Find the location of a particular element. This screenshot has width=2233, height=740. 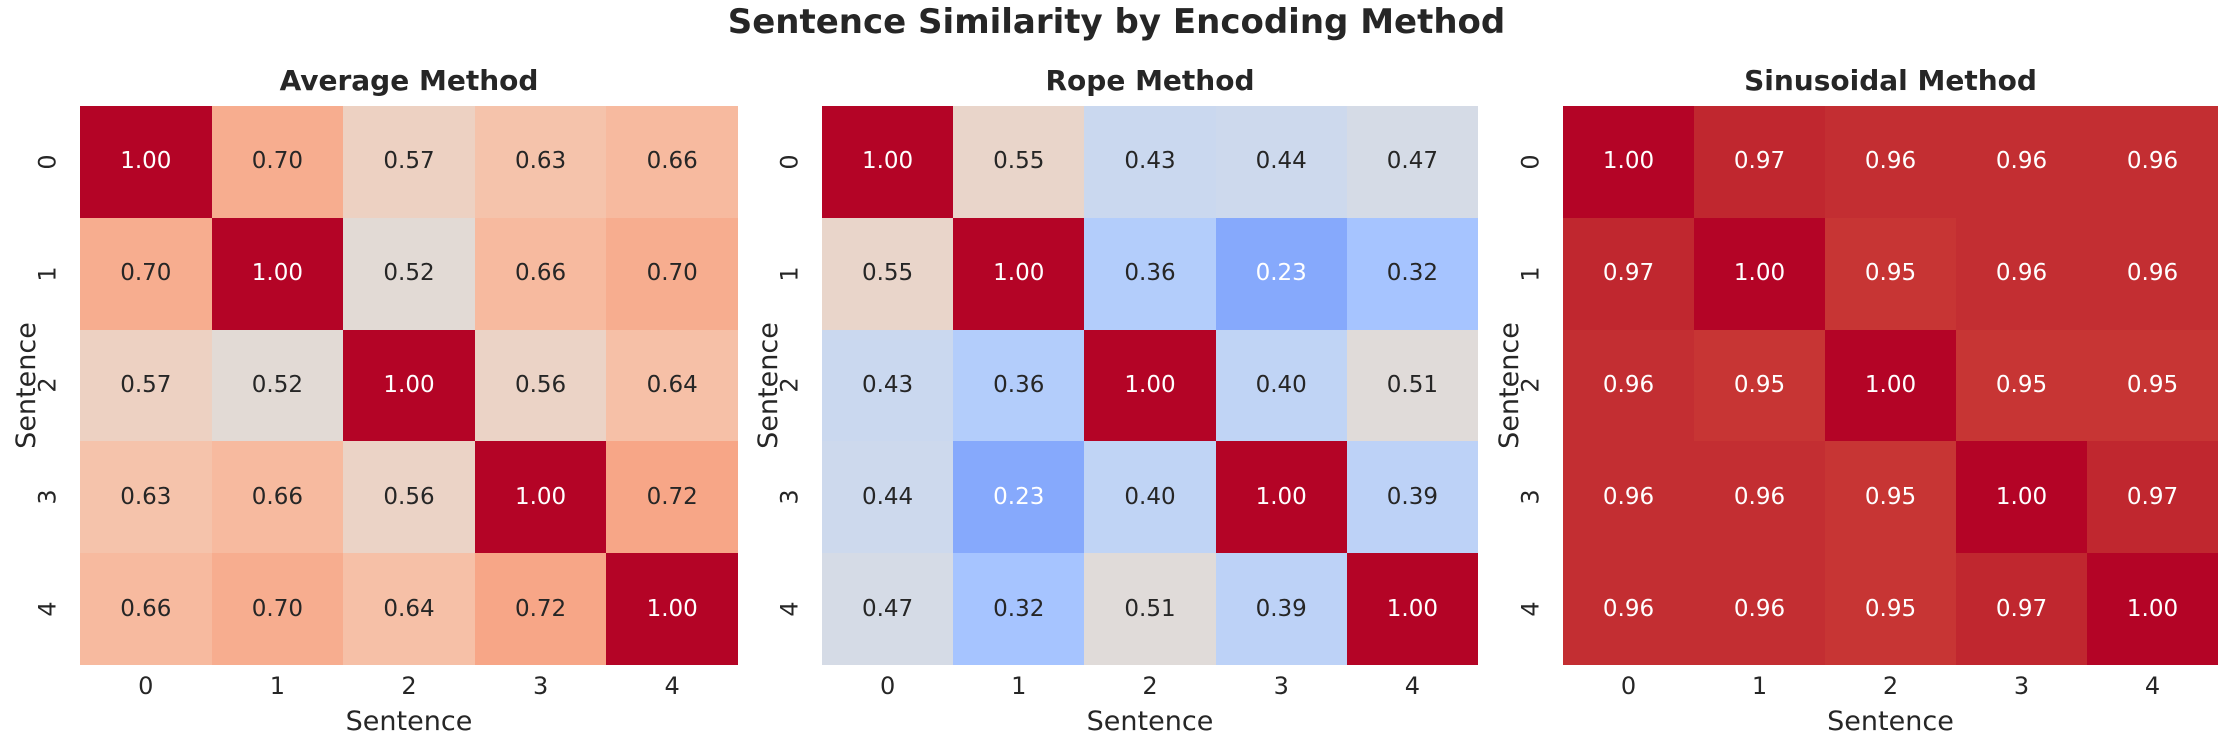

heatmap-cell: 0.51 is located at coordinates (1412, 385).